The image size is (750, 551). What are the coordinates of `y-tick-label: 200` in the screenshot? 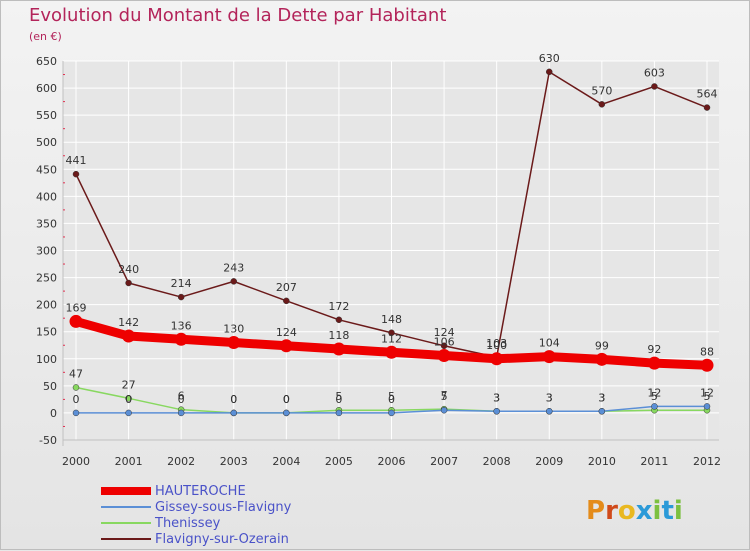 It's located at (46, 305).